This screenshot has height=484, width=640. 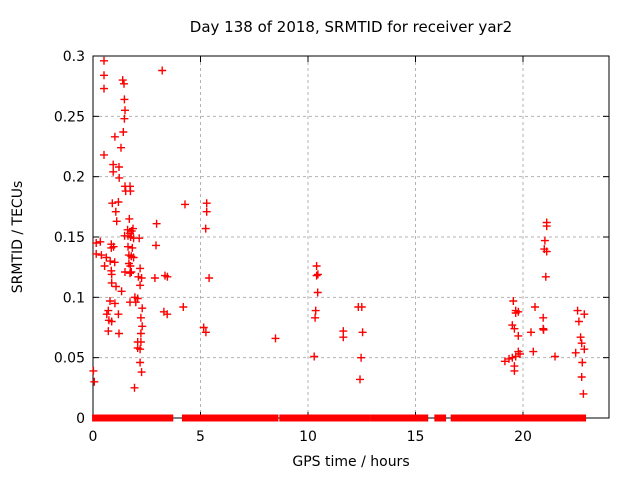 What do you see at coordinates (18, 237) in the screenshot?
I see `y-axis-label: SRMTID / TECUs` at bounding box center [18, 237].